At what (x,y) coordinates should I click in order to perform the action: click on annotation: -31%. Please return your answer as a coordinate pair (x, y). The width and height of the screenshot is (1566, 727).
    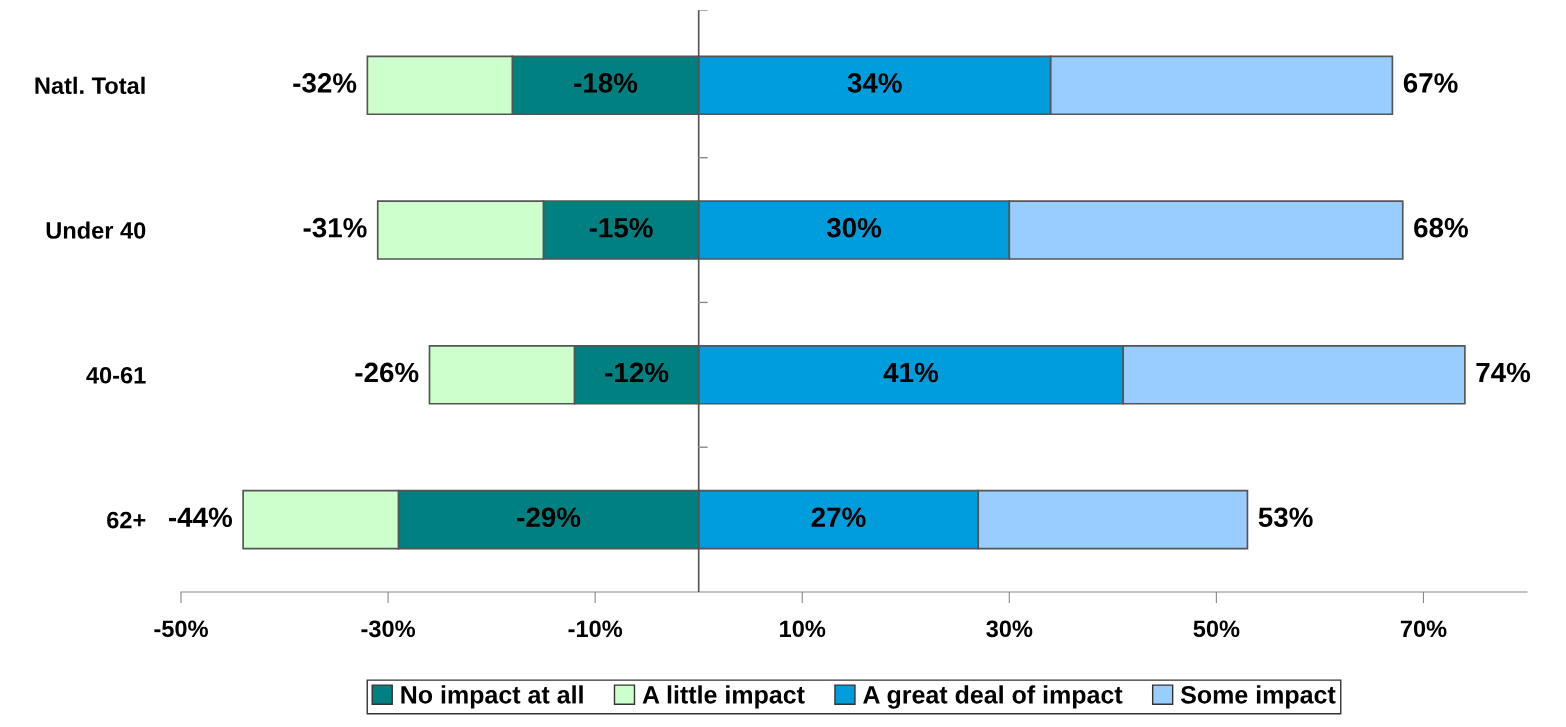
    Looking at the image, I should click on (335, 227).